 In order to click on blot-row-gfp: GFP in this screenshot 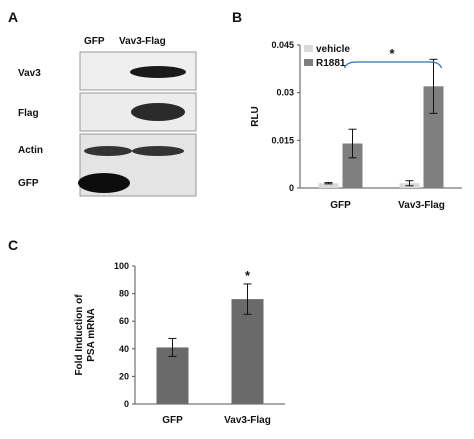, I will do `click(28, 183)`.